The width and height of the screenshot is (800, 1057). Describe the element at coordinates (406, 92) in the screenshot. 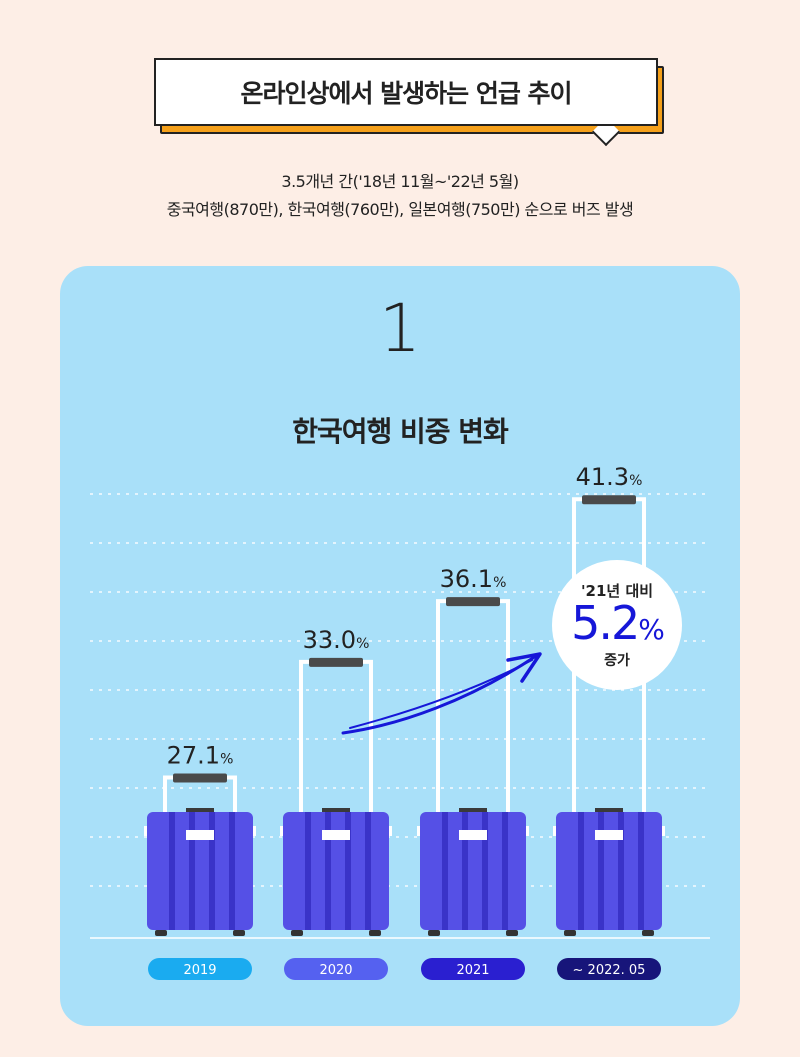

I see `page-title: 온라인상에서 발생하는 언급 추이` at that location.